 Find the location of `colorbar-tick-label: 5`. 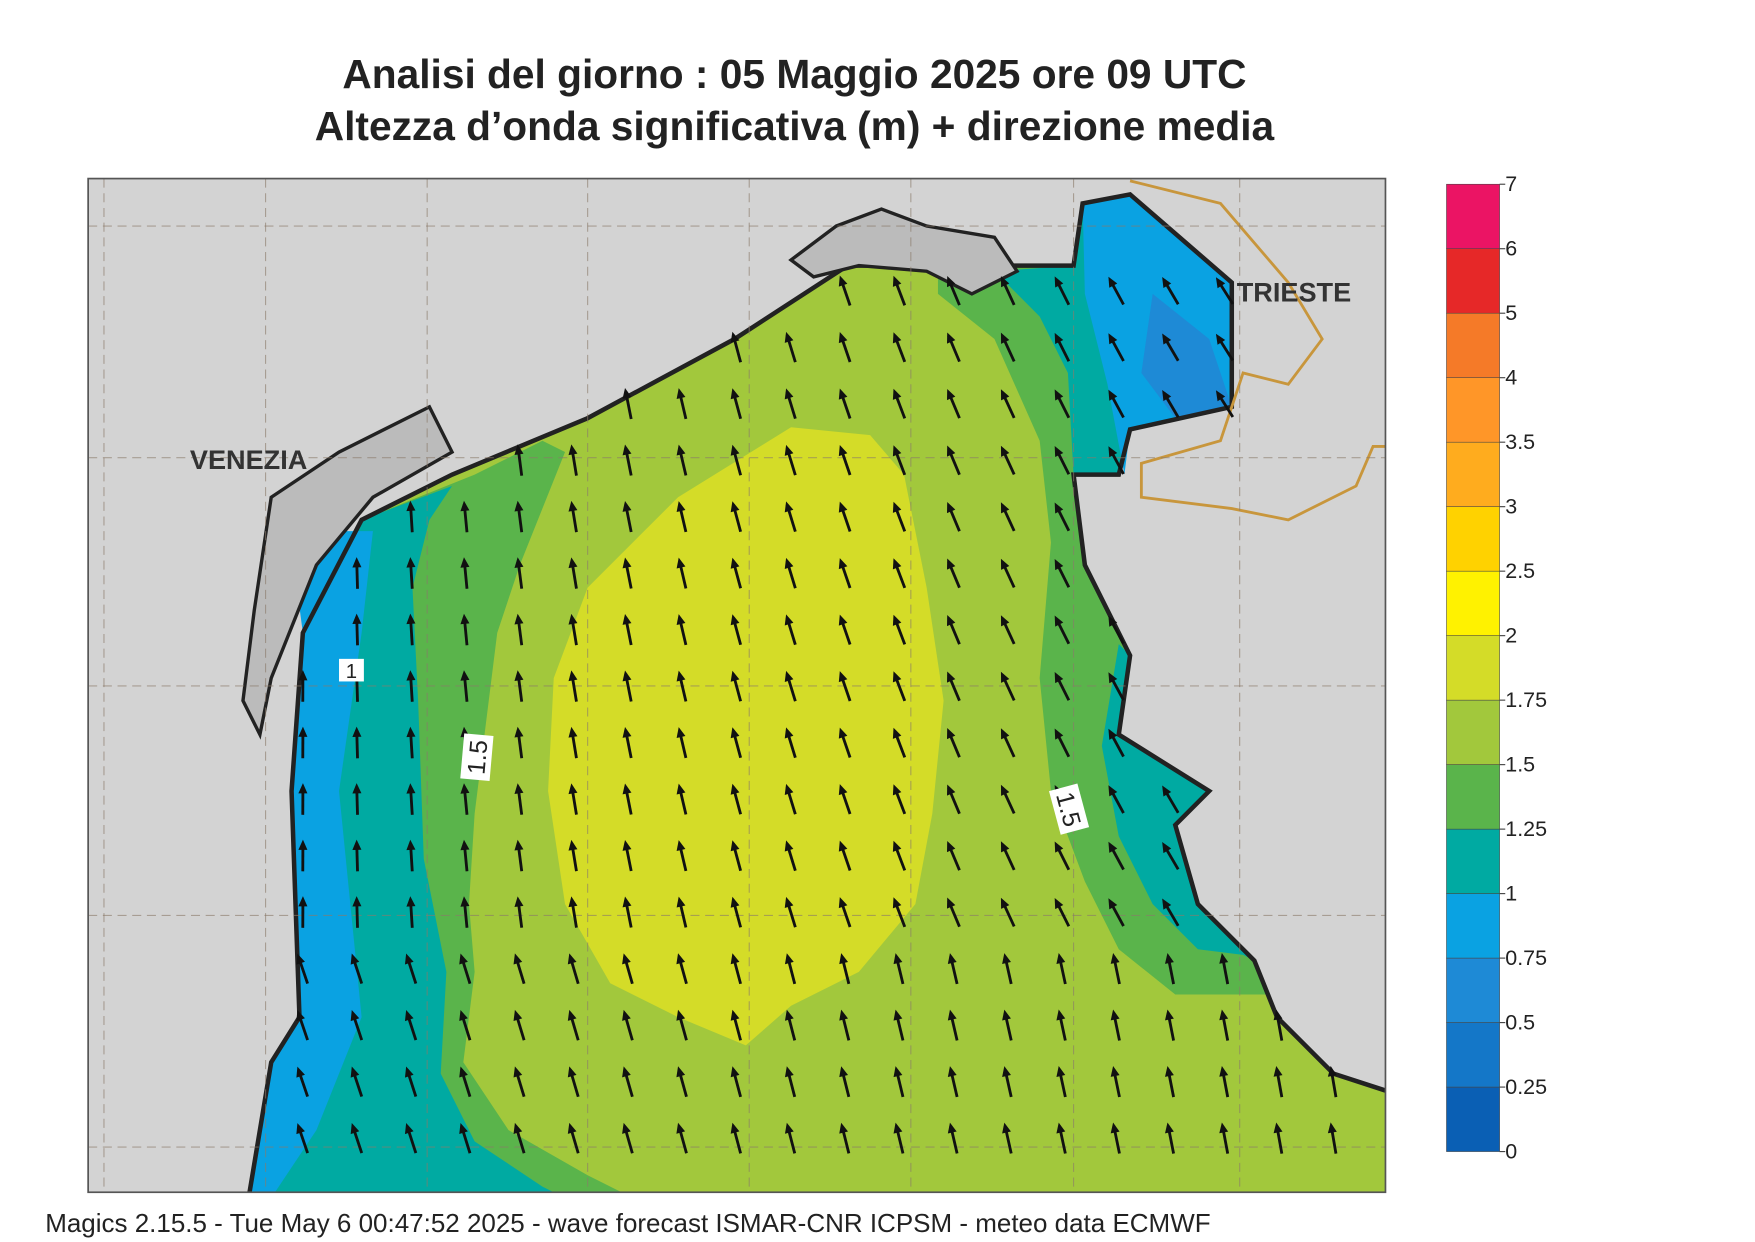

colorbar-tick-label: 5 is located at coordinates (1511, 313).